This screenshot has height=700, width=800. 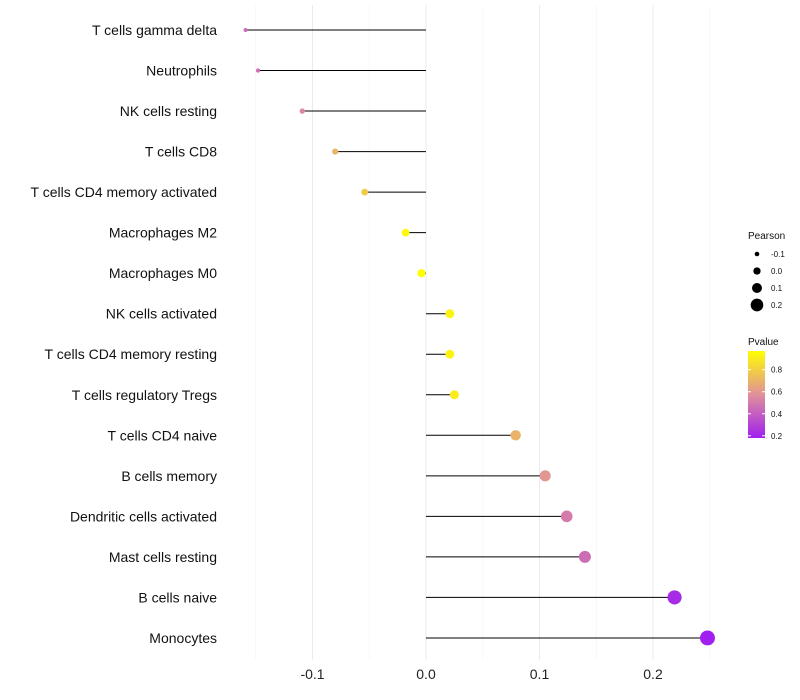 I want to click on y-category-label: T cells regulatory Tregs, so click(x=144, y=395).